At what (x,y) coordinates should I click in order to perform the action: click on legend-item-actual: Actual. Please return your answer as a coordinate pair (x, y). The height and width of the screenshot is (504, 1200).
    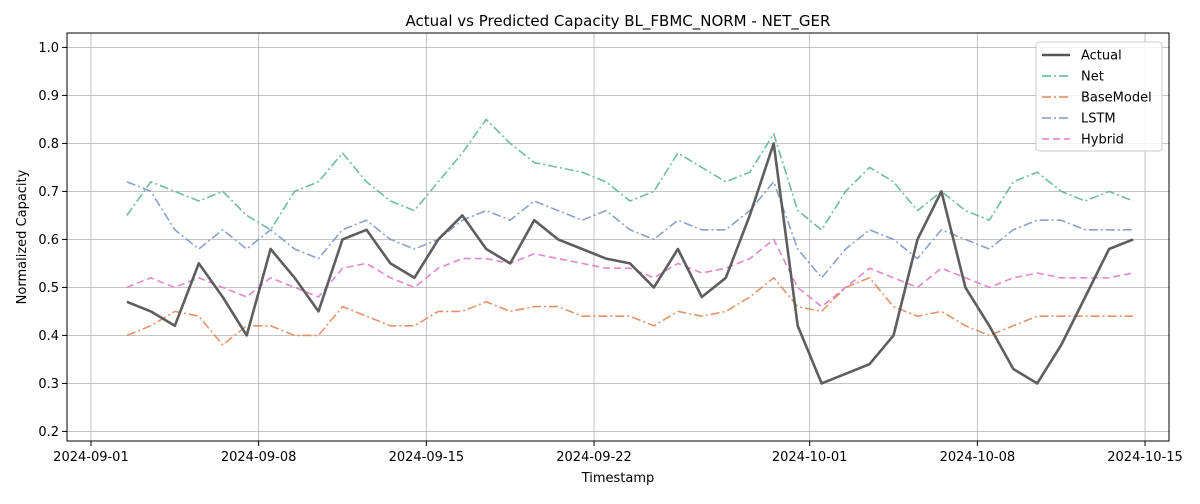
    Looking at the image, I should click on (1082, 56).